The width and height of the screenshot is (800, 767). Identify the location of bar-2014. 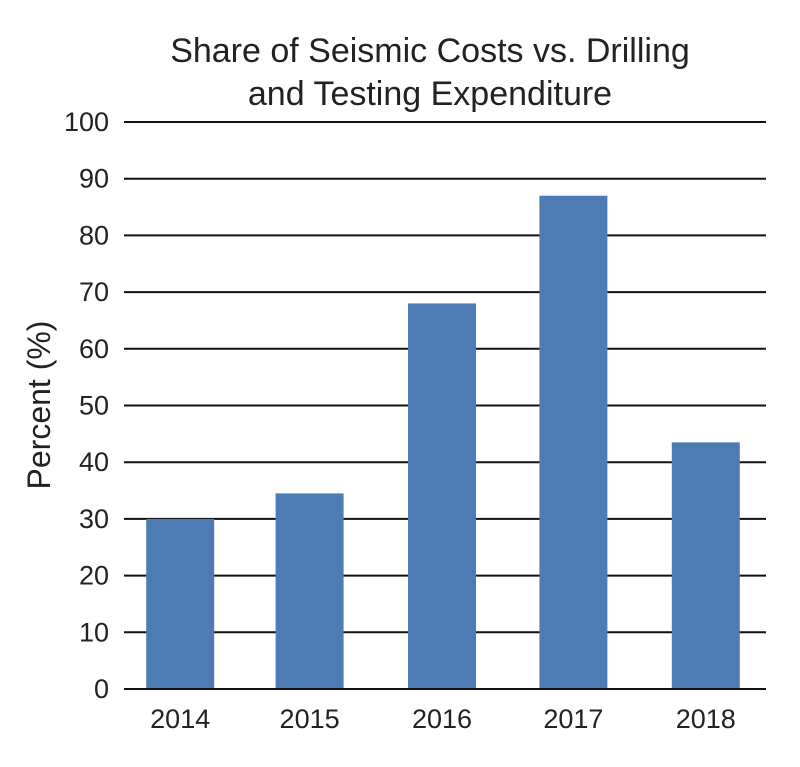
(180, 603).